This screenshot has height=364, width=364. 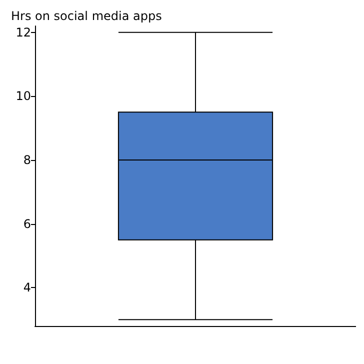 What do you see at coordinates (86, 16) in the screenshot?
I see `y-axis-title: Hrs on social media apps` at bounding box center [86, 16].